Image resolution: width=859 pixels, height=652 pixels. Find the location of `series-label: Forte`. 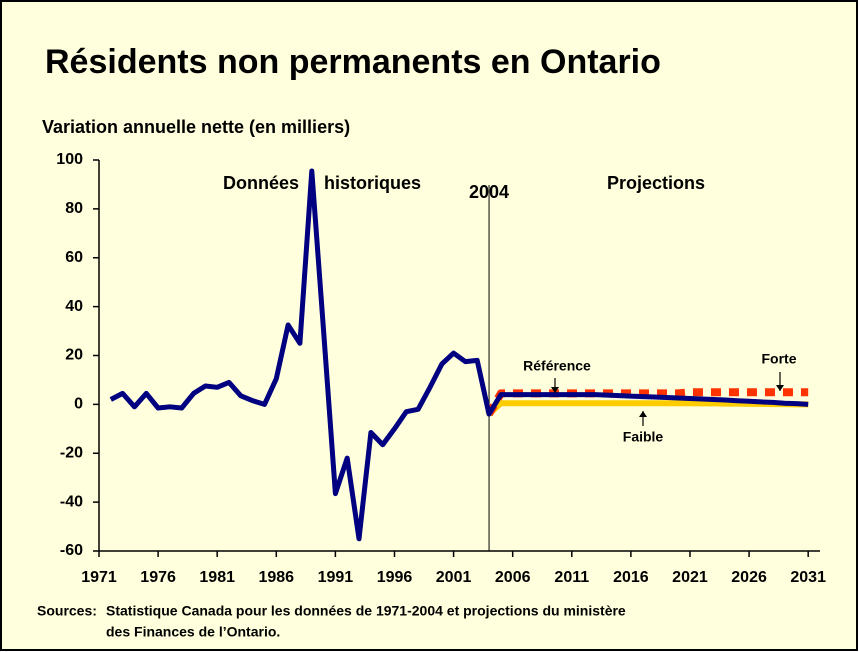

series-label: Forte is located at coordinates (779, 359).